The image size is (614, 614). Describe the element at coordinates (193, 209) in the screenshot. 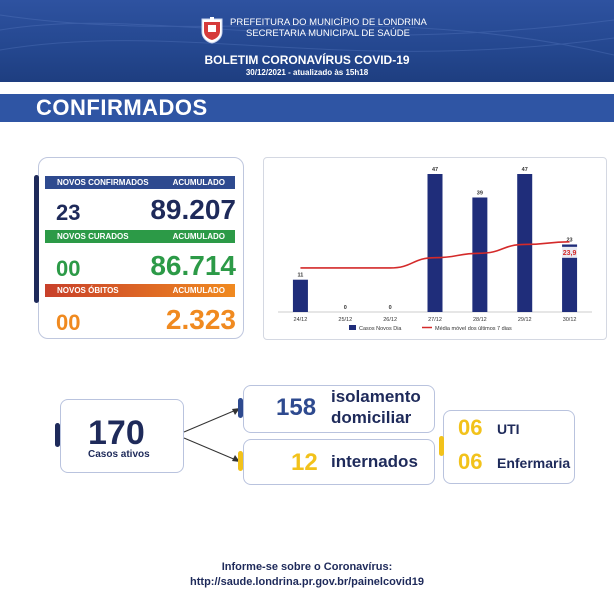

I see `confirmados-total: 89.207` at that location.